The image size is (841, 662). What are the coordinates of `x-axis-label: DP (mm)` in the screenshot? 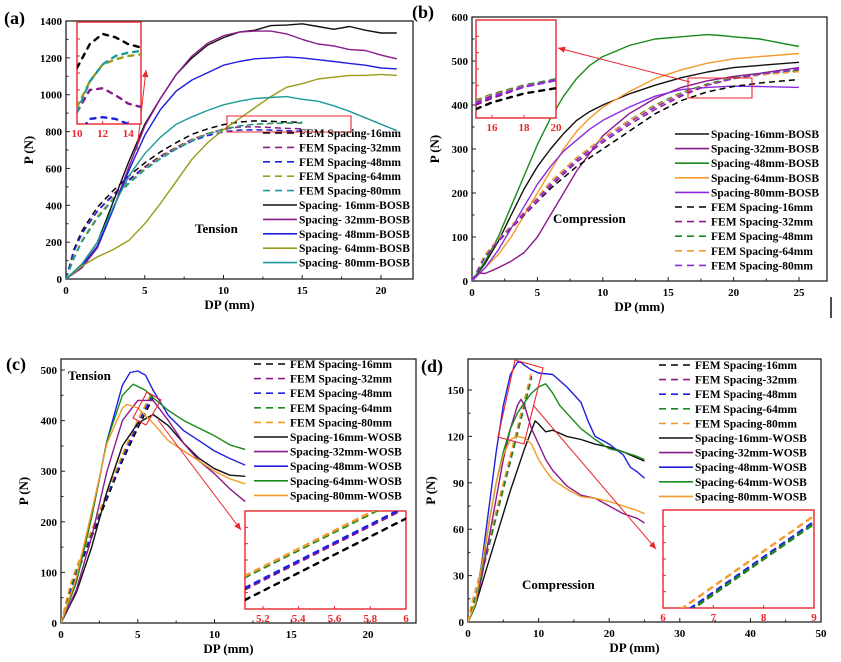 It's located at (639, 306).